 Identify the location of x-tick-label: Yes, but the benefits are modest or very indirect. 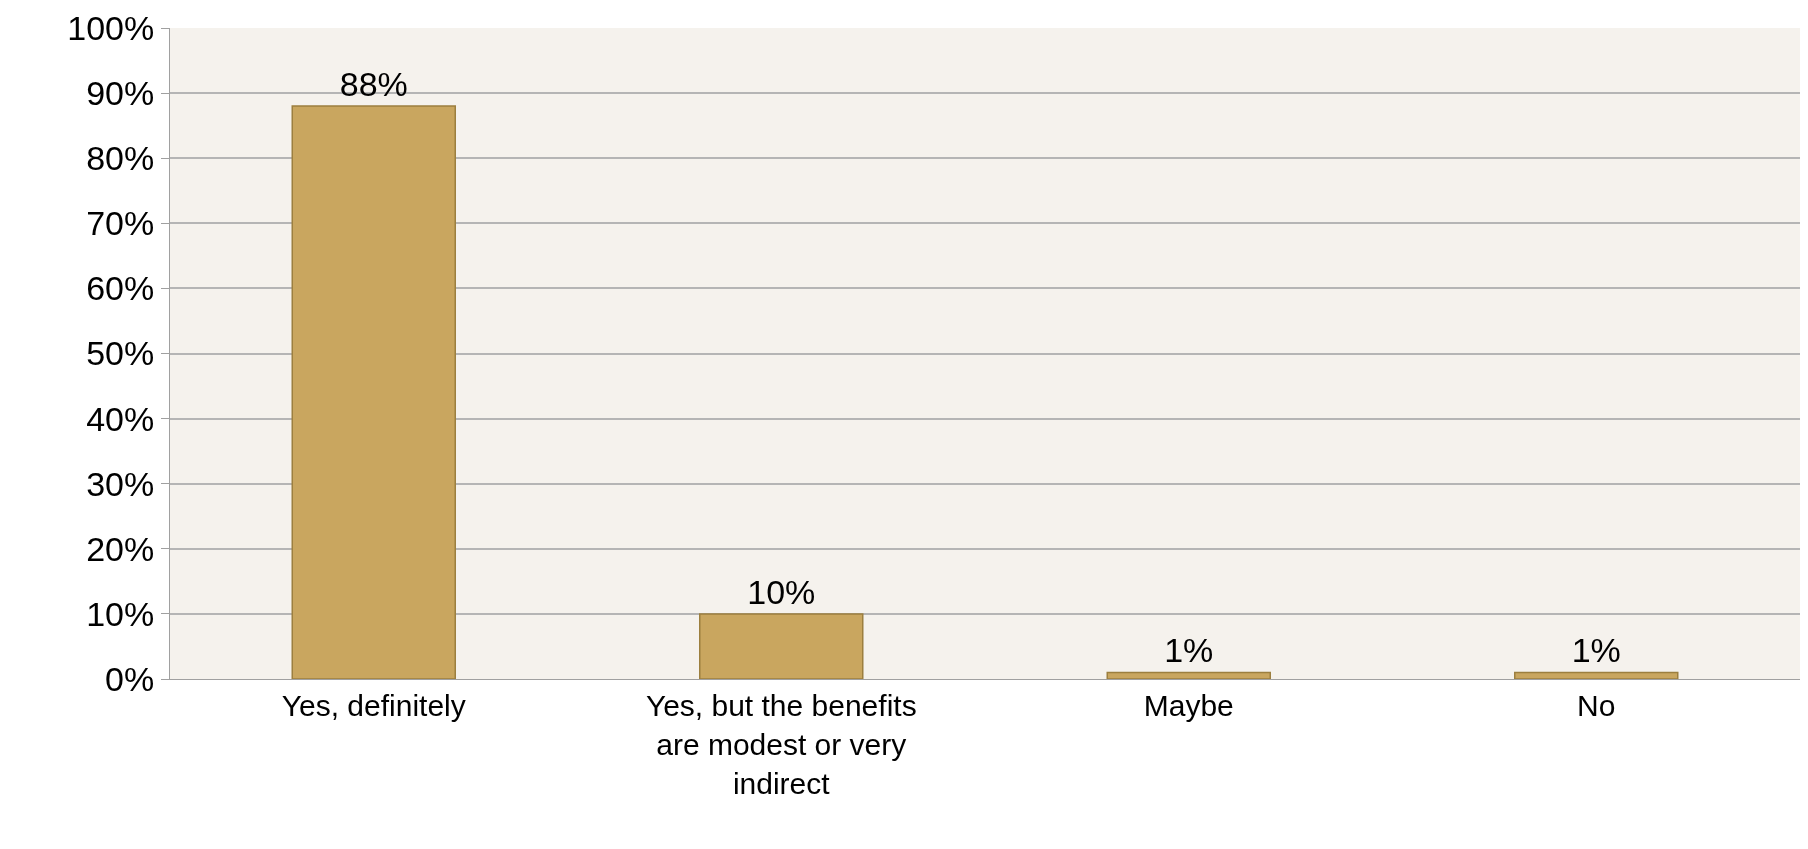
(781, 744).